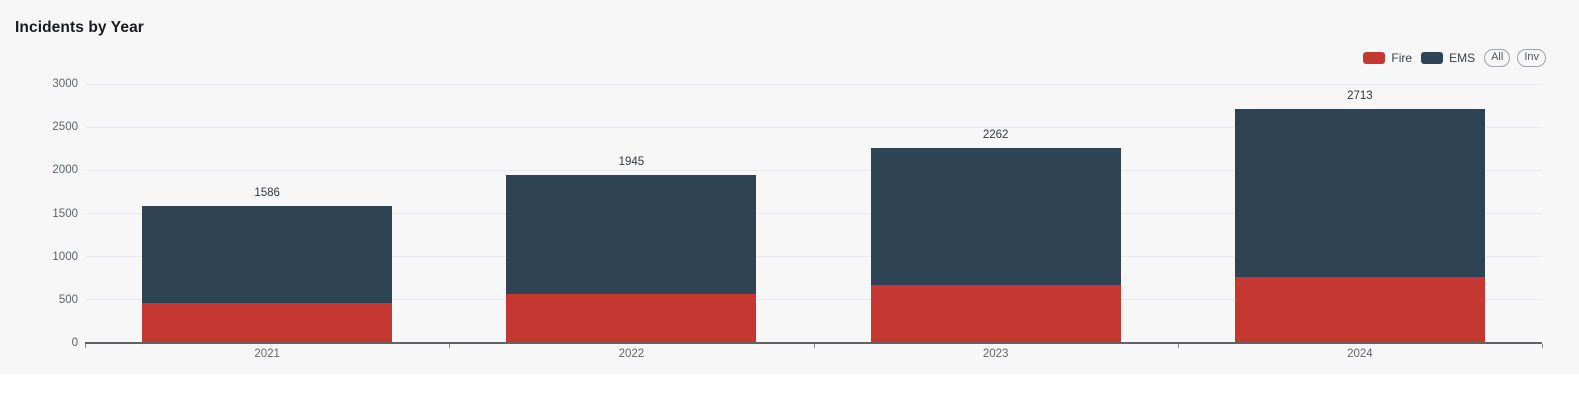  I want to click on bar-segment-fire-2022, so click(631, 318).